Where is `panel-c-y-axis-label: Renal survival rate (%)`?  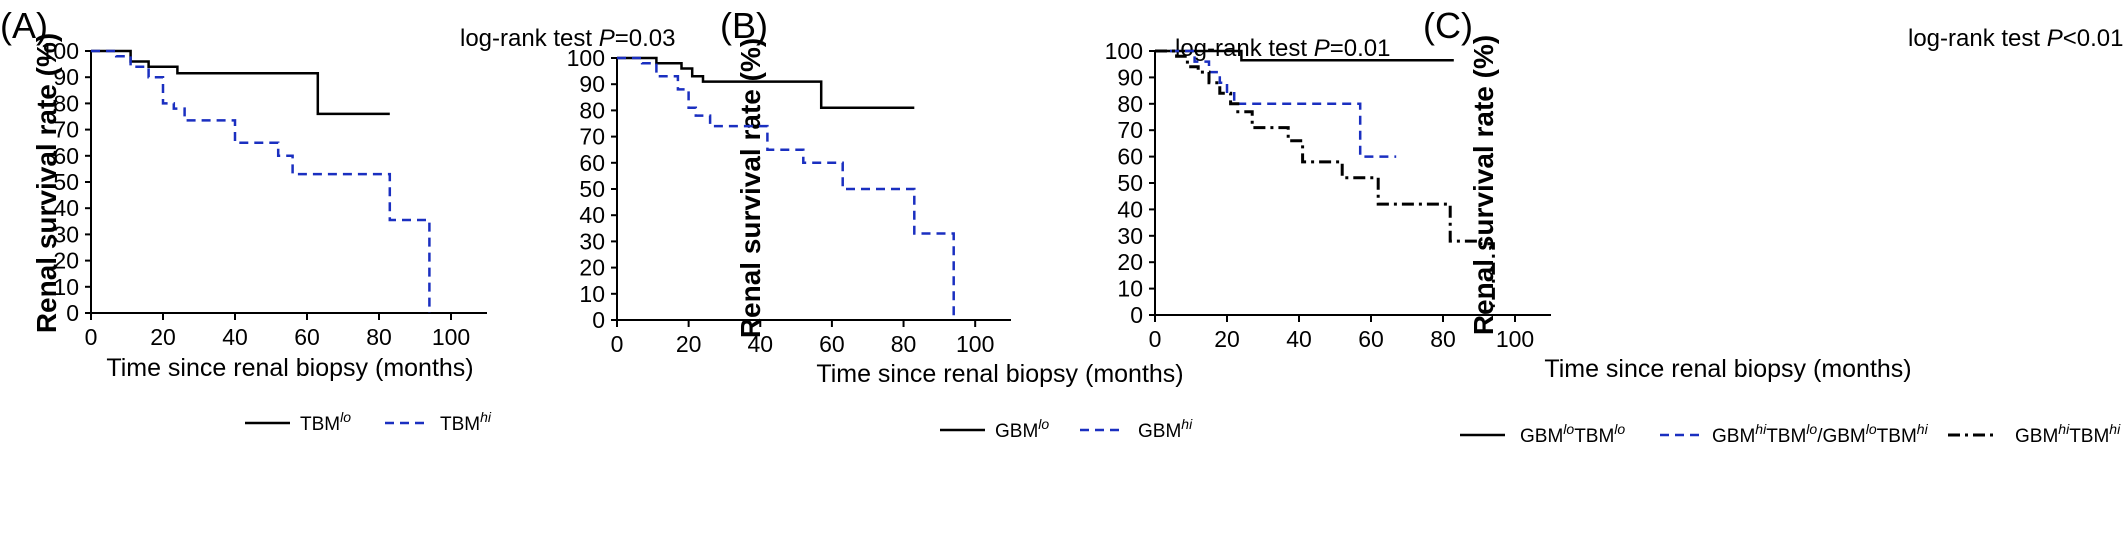 panel-c-y-axis-label: Renal survival rate (%) is located at coordinates (1483, 185).